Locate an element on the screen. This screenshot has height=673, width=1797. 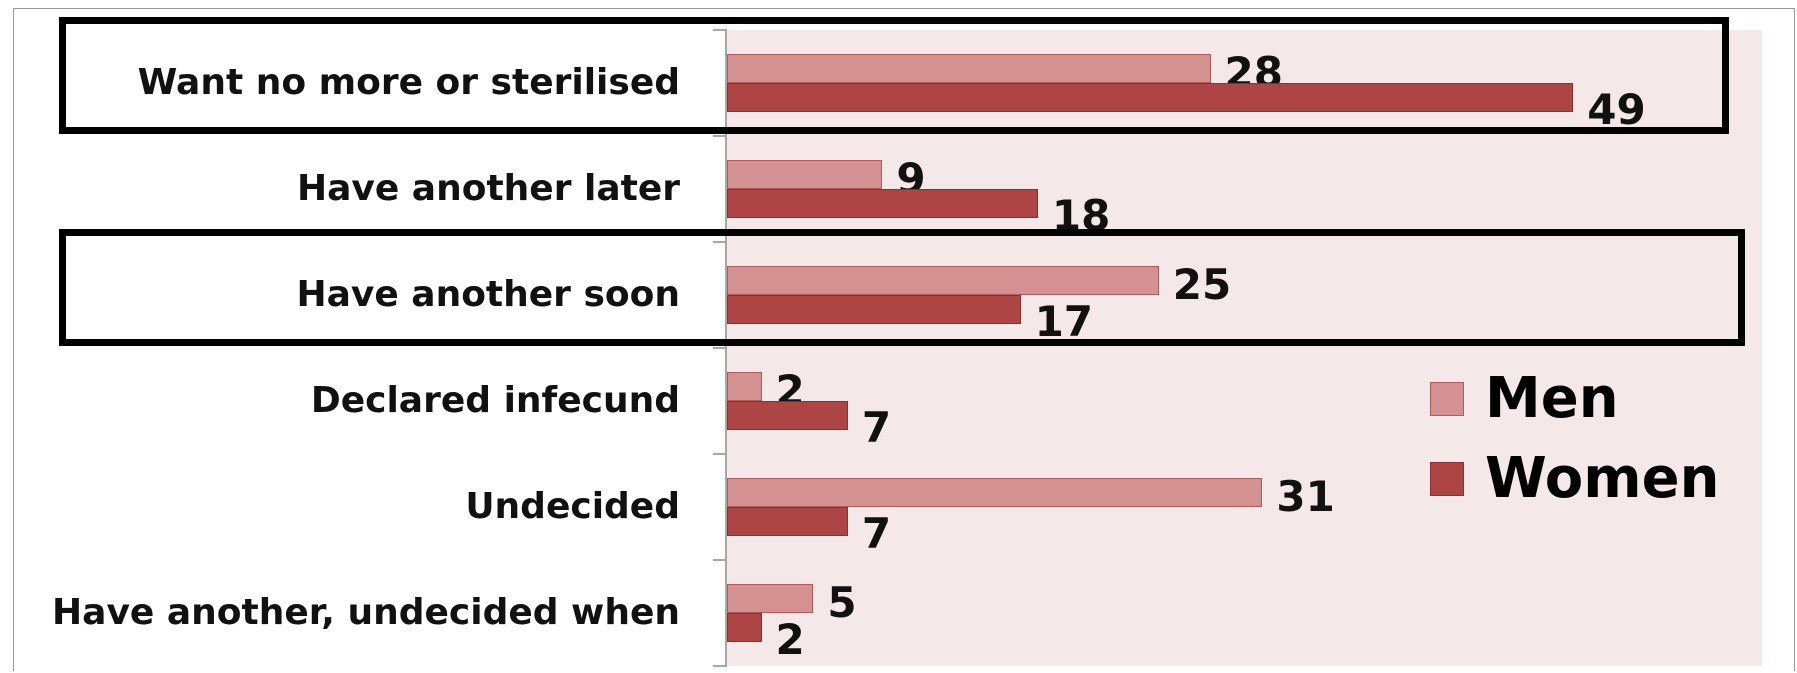
bar-women-have-another-soon is located at coordinates (874, 309).